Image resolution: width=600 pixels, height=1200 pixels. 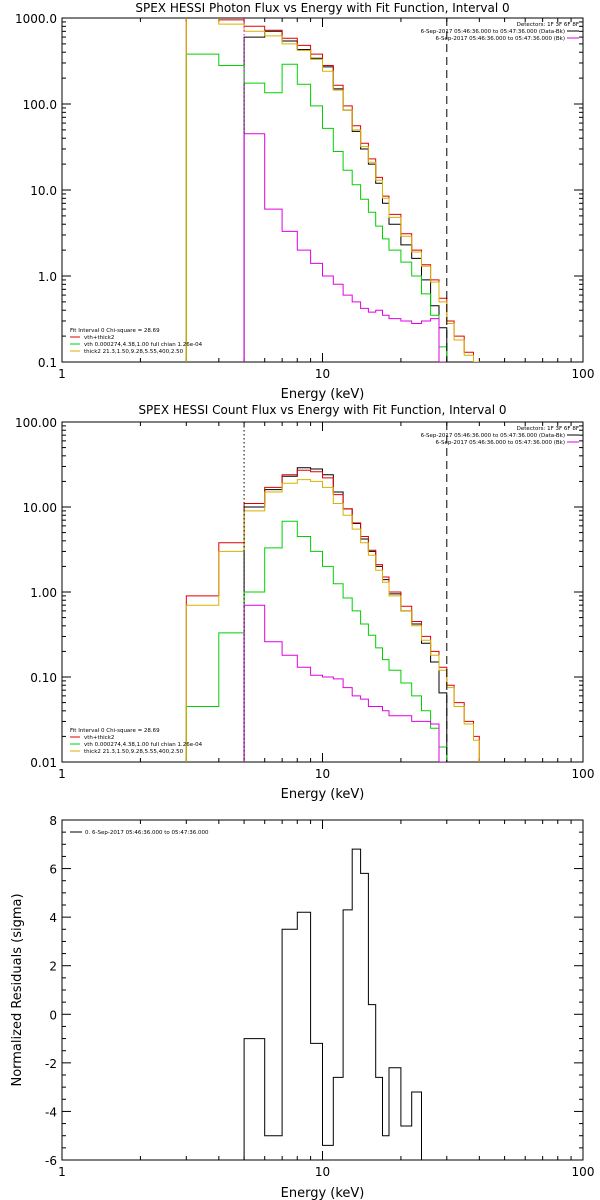 What do you see at coordinates (47, 277) in the screenshot?
I see `y-tick-label: 1.0` at bounding box center [47, 277].